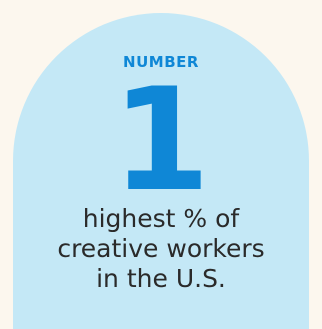 This screenshot has width=322, height=329. What do you see at coordinates (161, 278) in the screenshot?
I see `caption-line-3: in the U.S.` at bounding box center [161, 278].